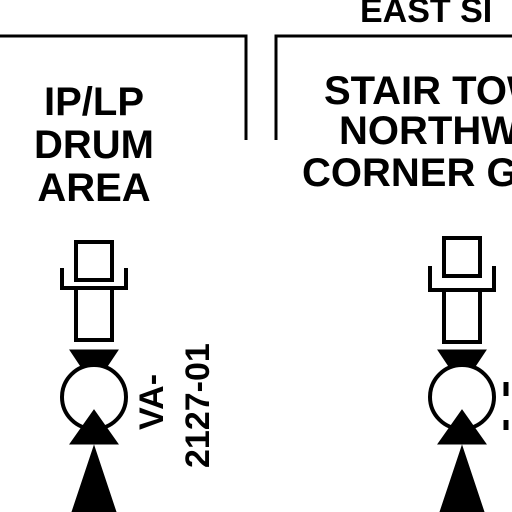 This screenshot has width=512, height=512. What do you see at coordinates (93, 188) in the screenshot?
I see `left-title-line-3: AREA` at bounding box center [93, 188].